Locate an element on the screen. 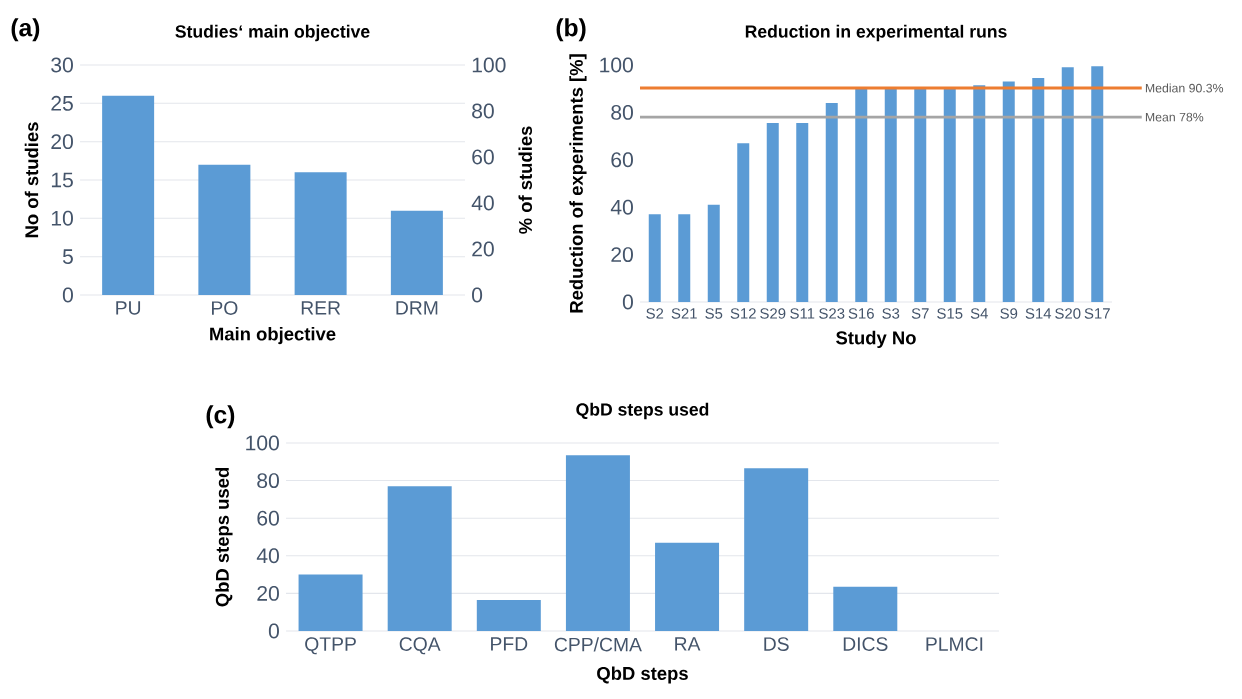  x-tick-label: RER is located at coordinates (321, 308).